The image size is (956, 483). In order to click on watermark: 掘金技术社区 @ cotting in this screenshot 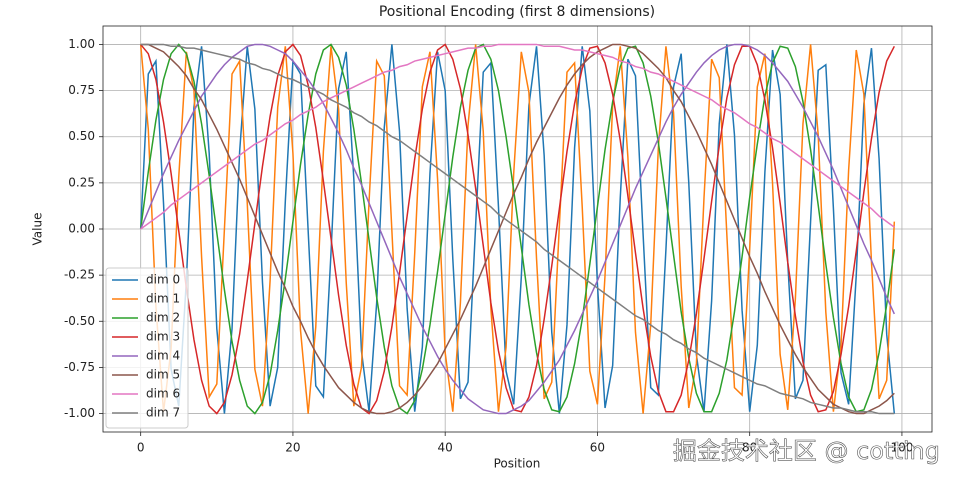, I will do `click(806, 451)`.